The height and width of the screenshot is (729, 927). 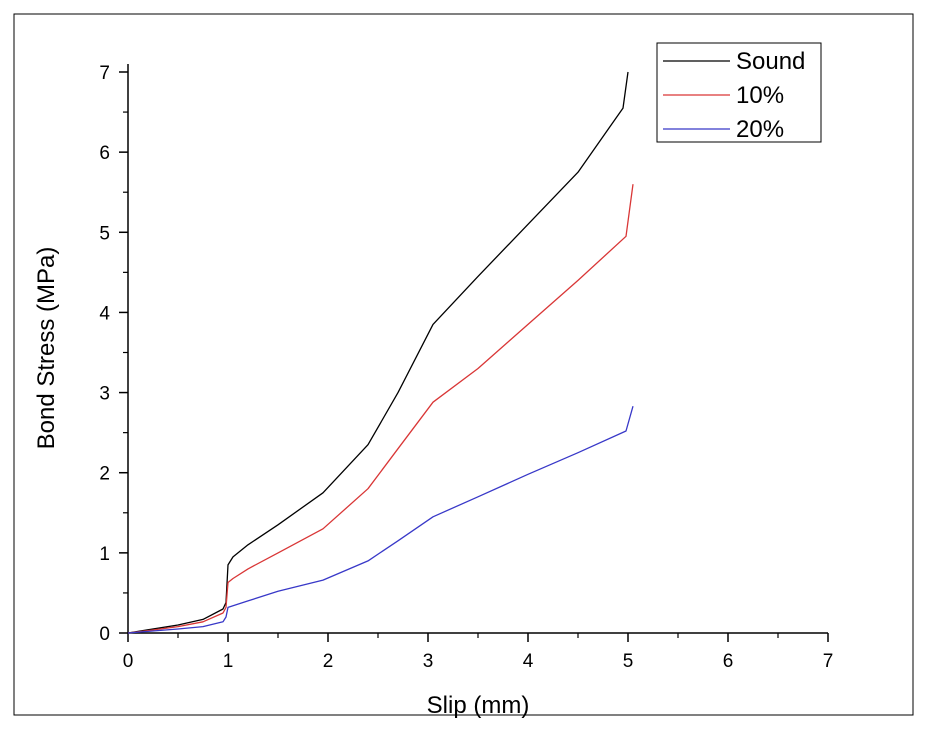 What do you see at coordinates (228, 661) in the screenshot?
I see `x-tick-label-1: 1` at bounding box center [228, 661].